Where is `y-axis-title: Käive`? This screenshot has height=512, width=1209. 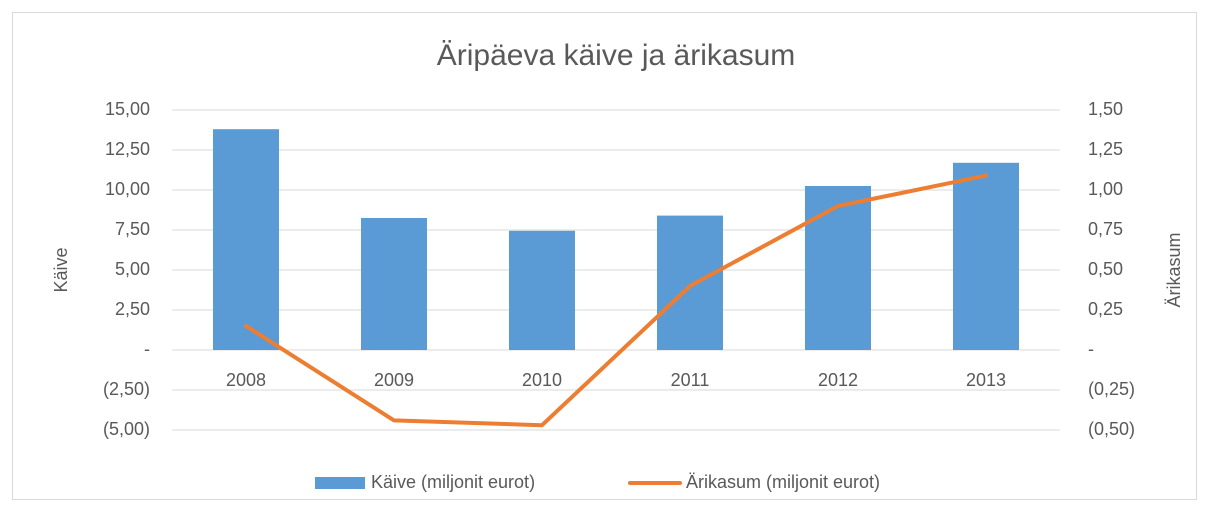 y-axis-title: Käive is located at coordinates (61, 269).